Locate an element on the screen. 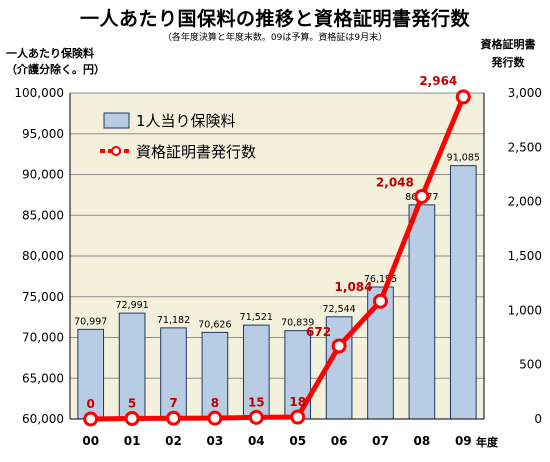 The height and width of the screenshot is (462, 550). x-tick-label: 02 is located at coordinates (173, 441).